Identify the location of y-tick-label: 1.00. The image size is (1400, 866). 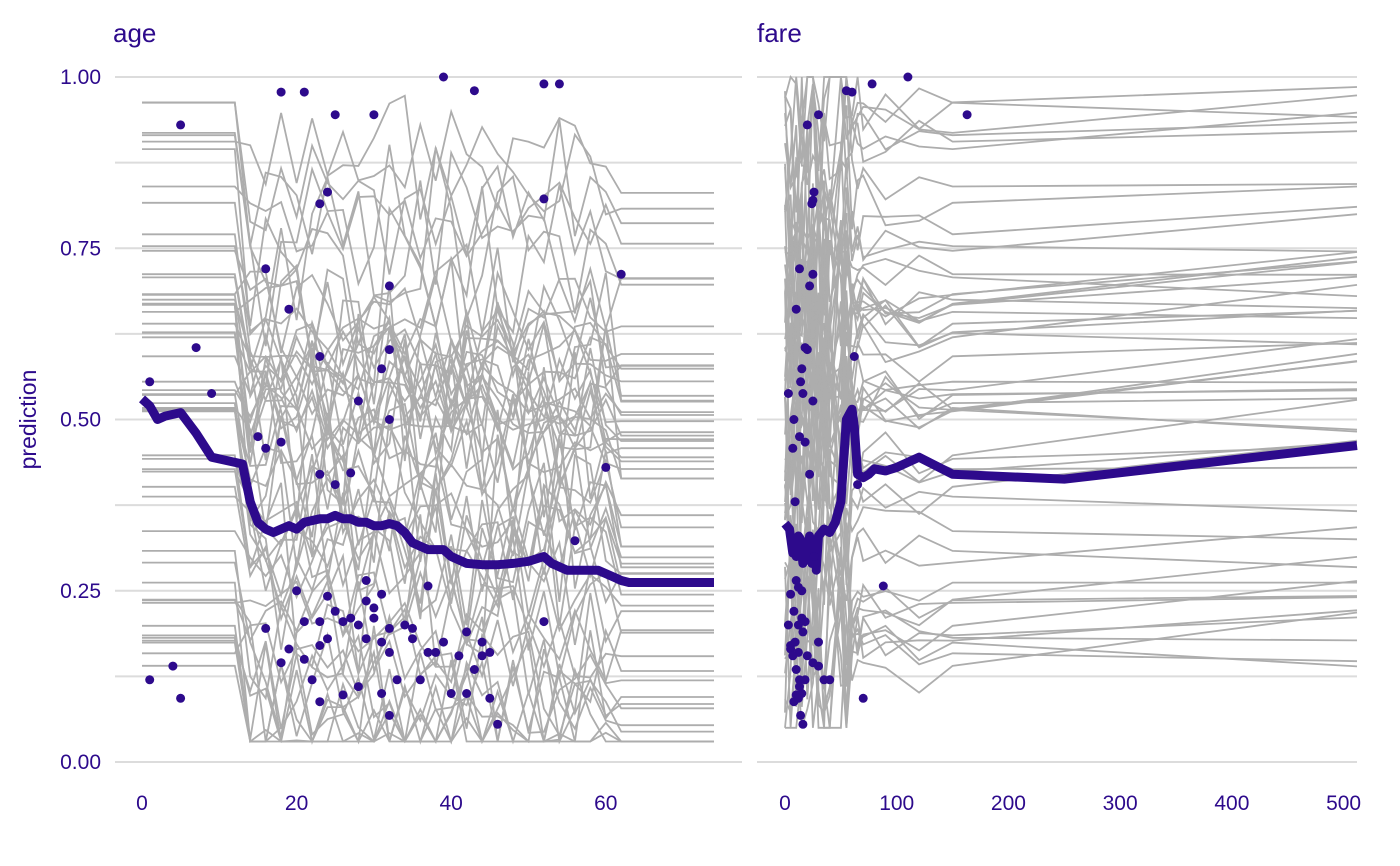
(80, 77).